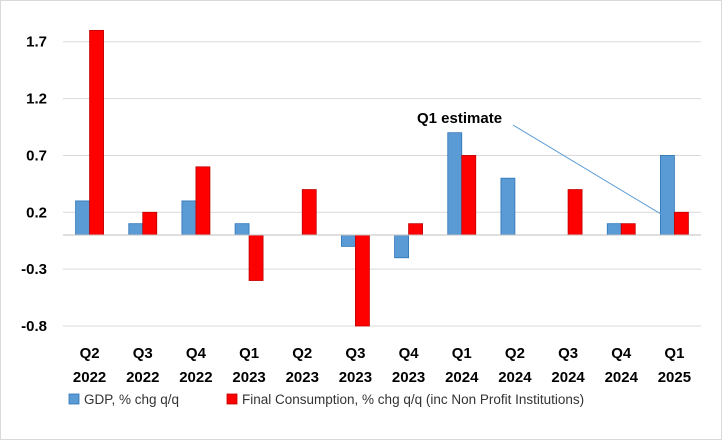 The height and width of the screenshot is (441, 722). I want to click on y-tick-label: 1.7, so click(36, 42).